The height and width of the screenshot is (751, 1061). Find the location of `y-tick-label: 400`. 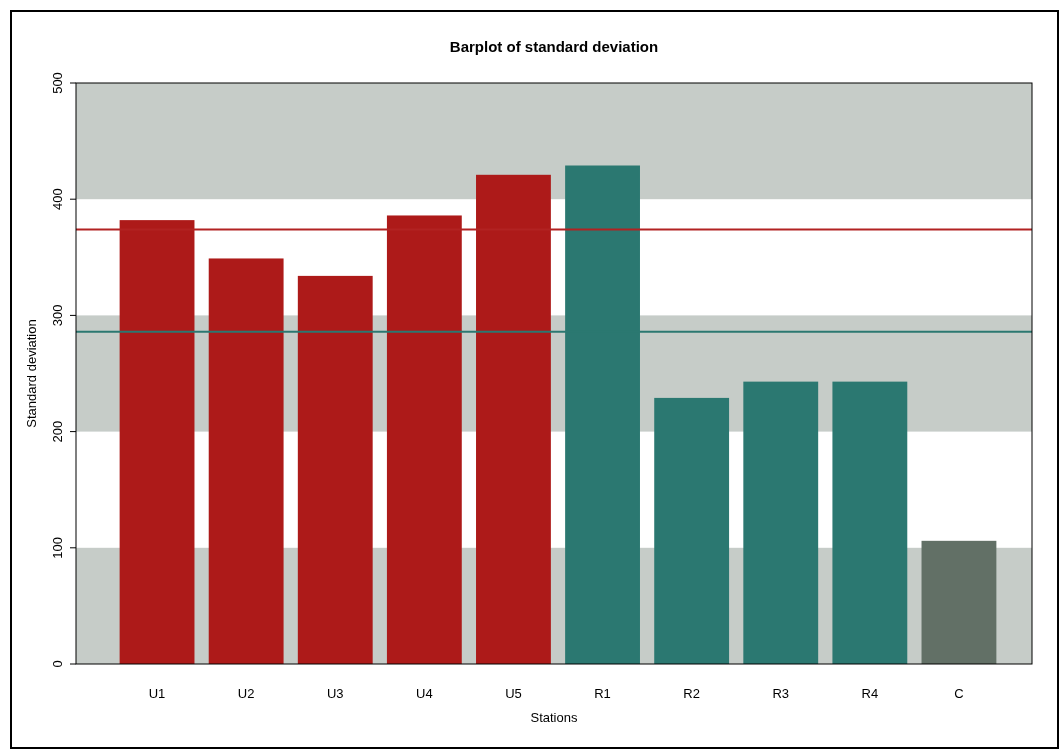

y-tick-label: 400 is located at coordinates (57, 199).